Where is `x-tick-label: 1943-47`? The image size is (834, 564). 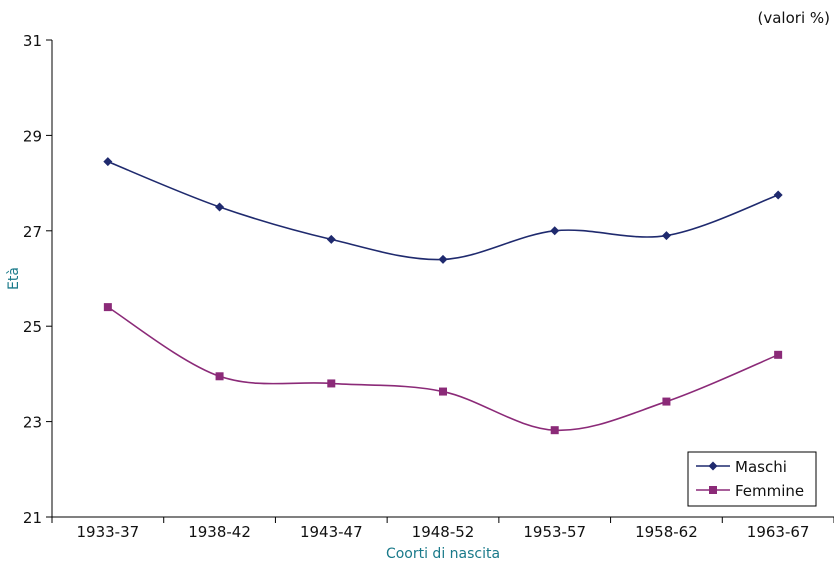 x-tick-label: 1943-47 is located at coordinates (331, 532).